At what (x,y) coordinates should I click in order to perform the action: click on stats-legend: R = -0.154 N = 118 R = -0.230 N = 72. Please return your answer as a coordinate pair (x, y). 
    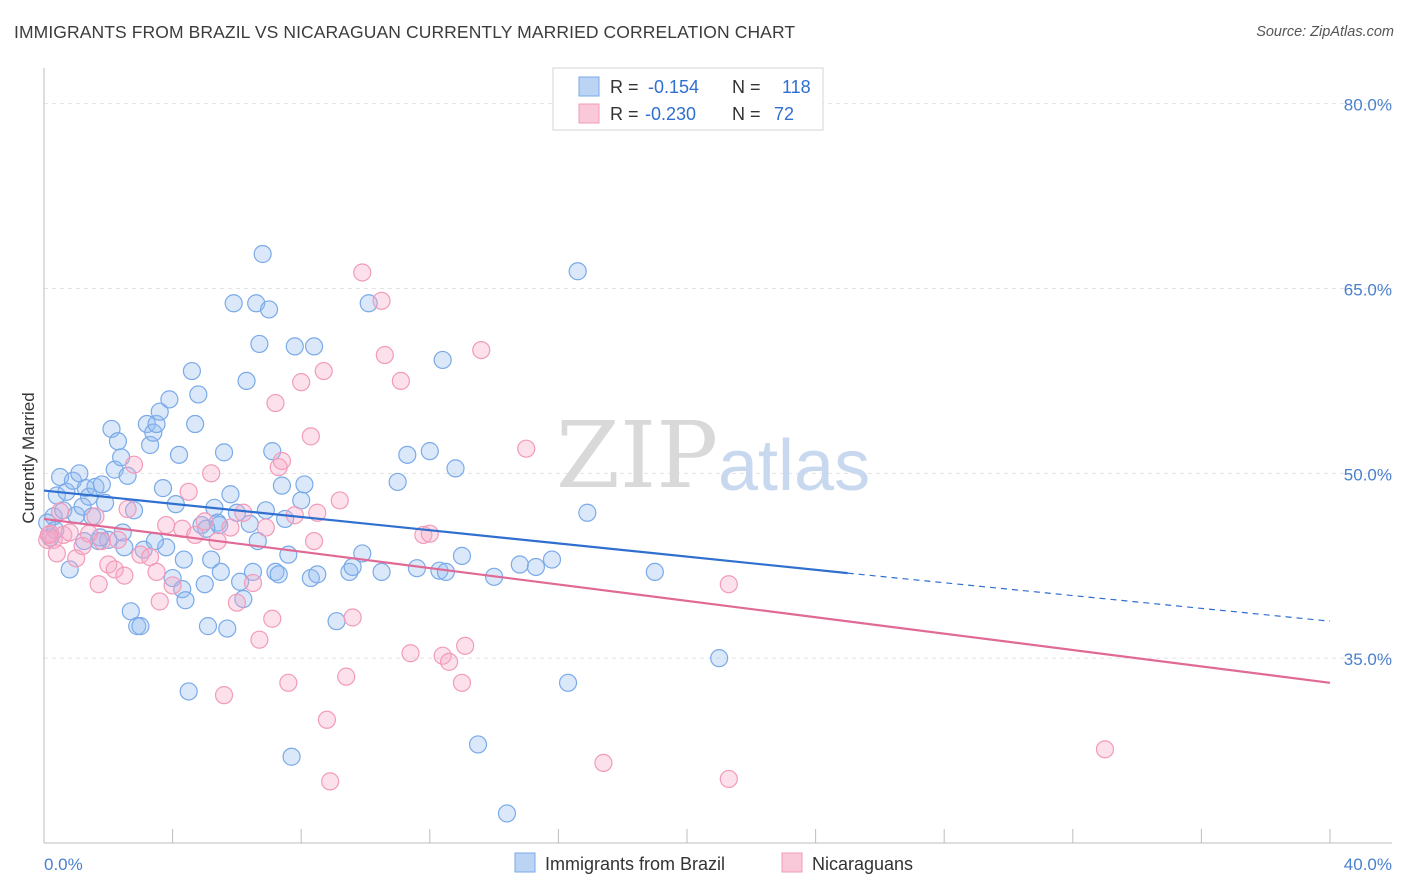
    Looking at the image, I should click on (688, 99).